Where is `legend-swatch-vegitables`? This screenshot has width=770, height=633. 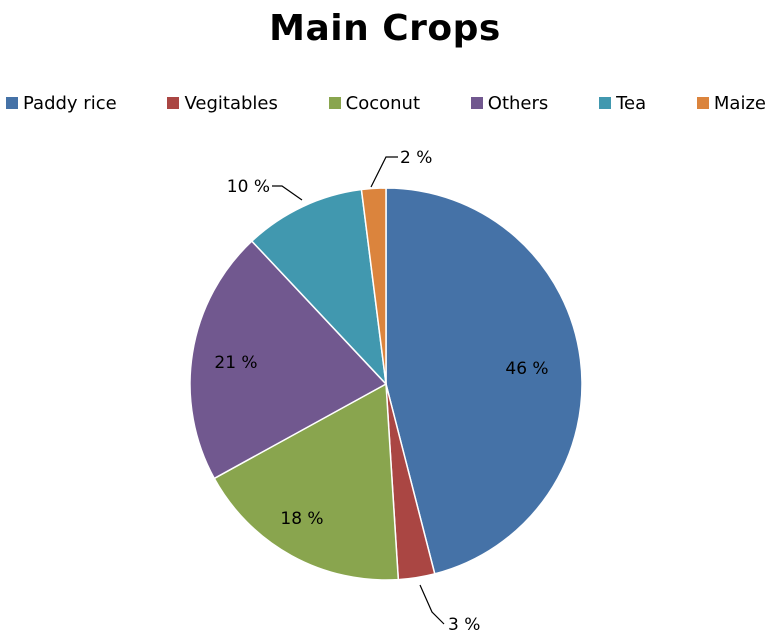
legend-swatch-vegitables is located at coordinates (173, 103).